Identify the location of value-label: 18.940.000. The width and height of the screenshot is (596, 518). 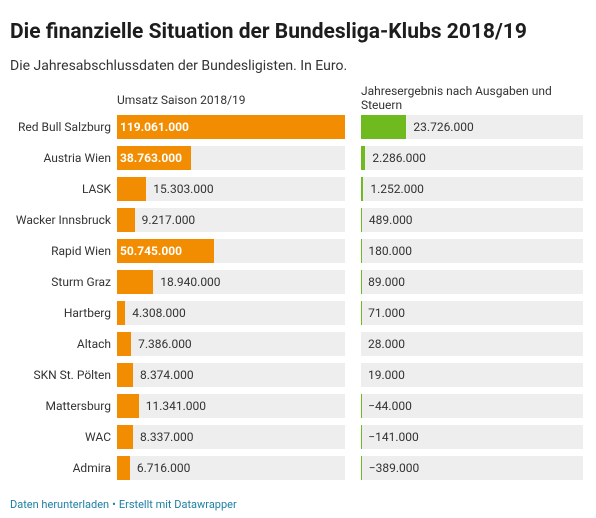
(190, 282).